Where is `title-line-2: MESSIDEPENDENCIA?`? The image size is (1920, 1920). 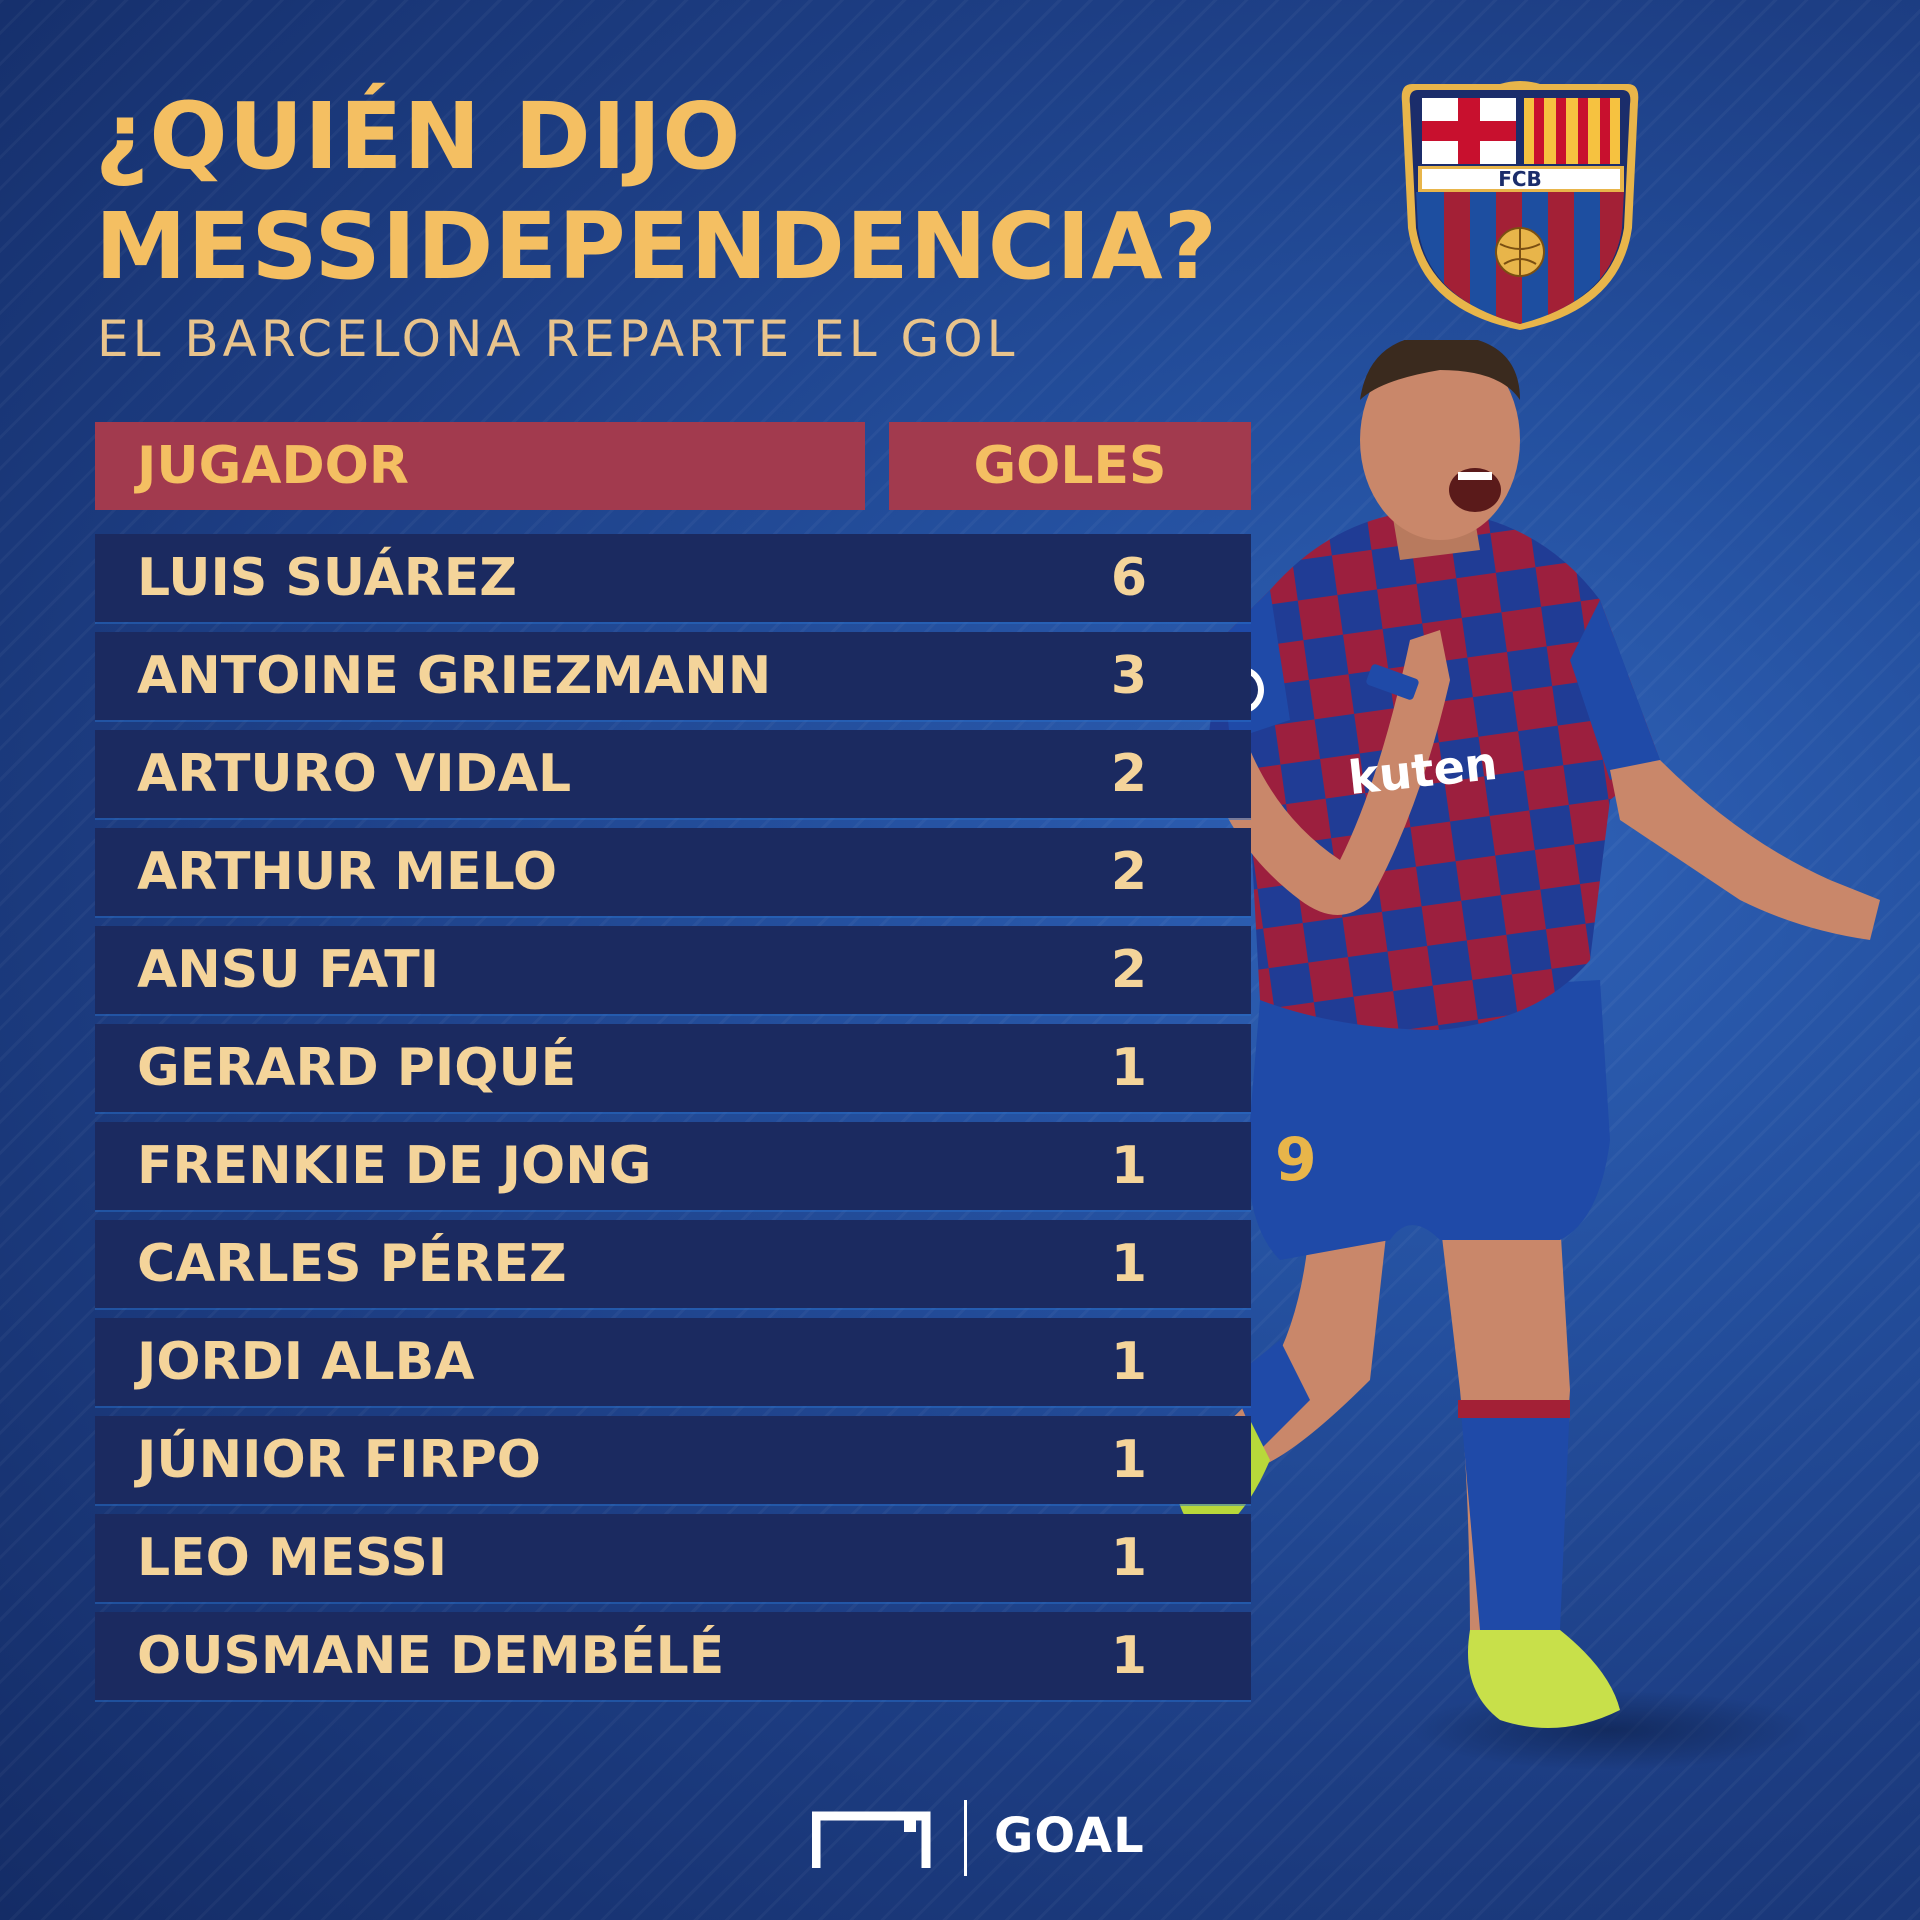 title-line-2: MESSIDEPENDENCIA? is located at coordinates (657, 246).